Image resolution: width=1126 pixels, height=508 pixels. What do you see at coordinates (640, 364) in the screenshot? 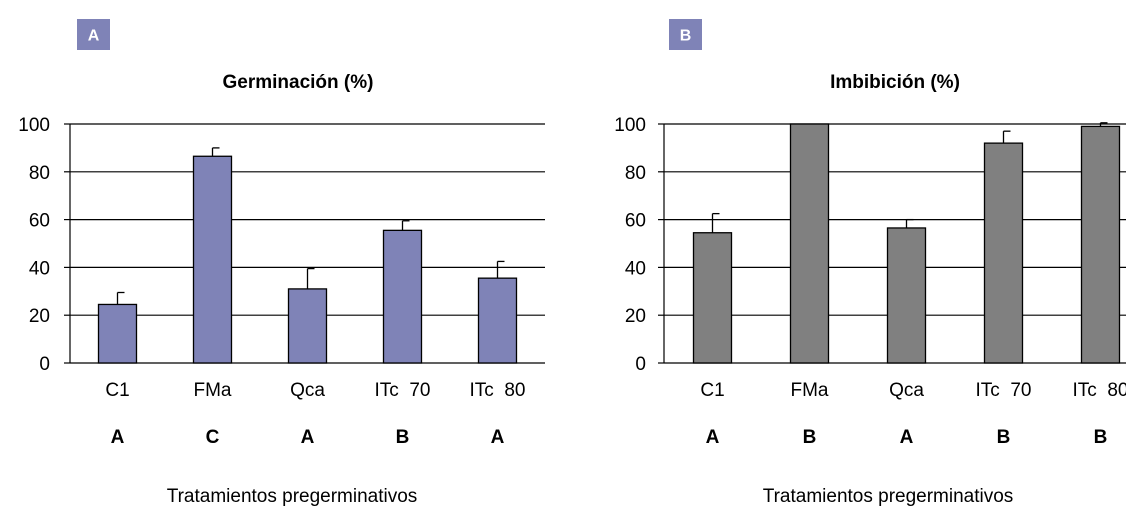
I see `chart-2-y-tick-label: 0` at bounding box center [640, 364].